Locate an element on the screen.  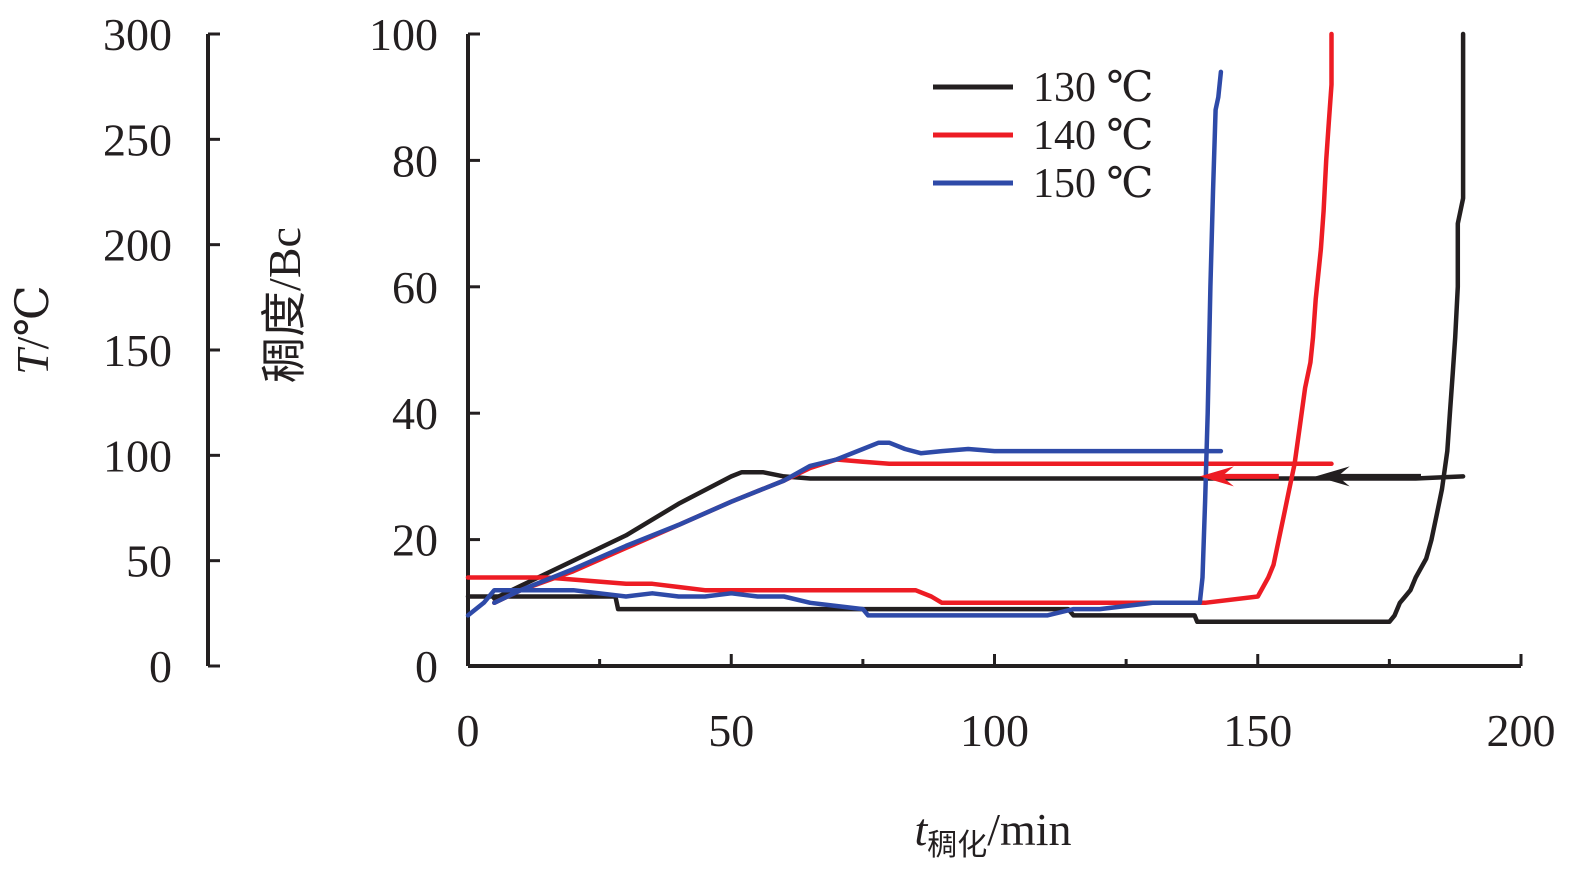
temperature-tick-label: 150 is located at coordinates (137, 350).